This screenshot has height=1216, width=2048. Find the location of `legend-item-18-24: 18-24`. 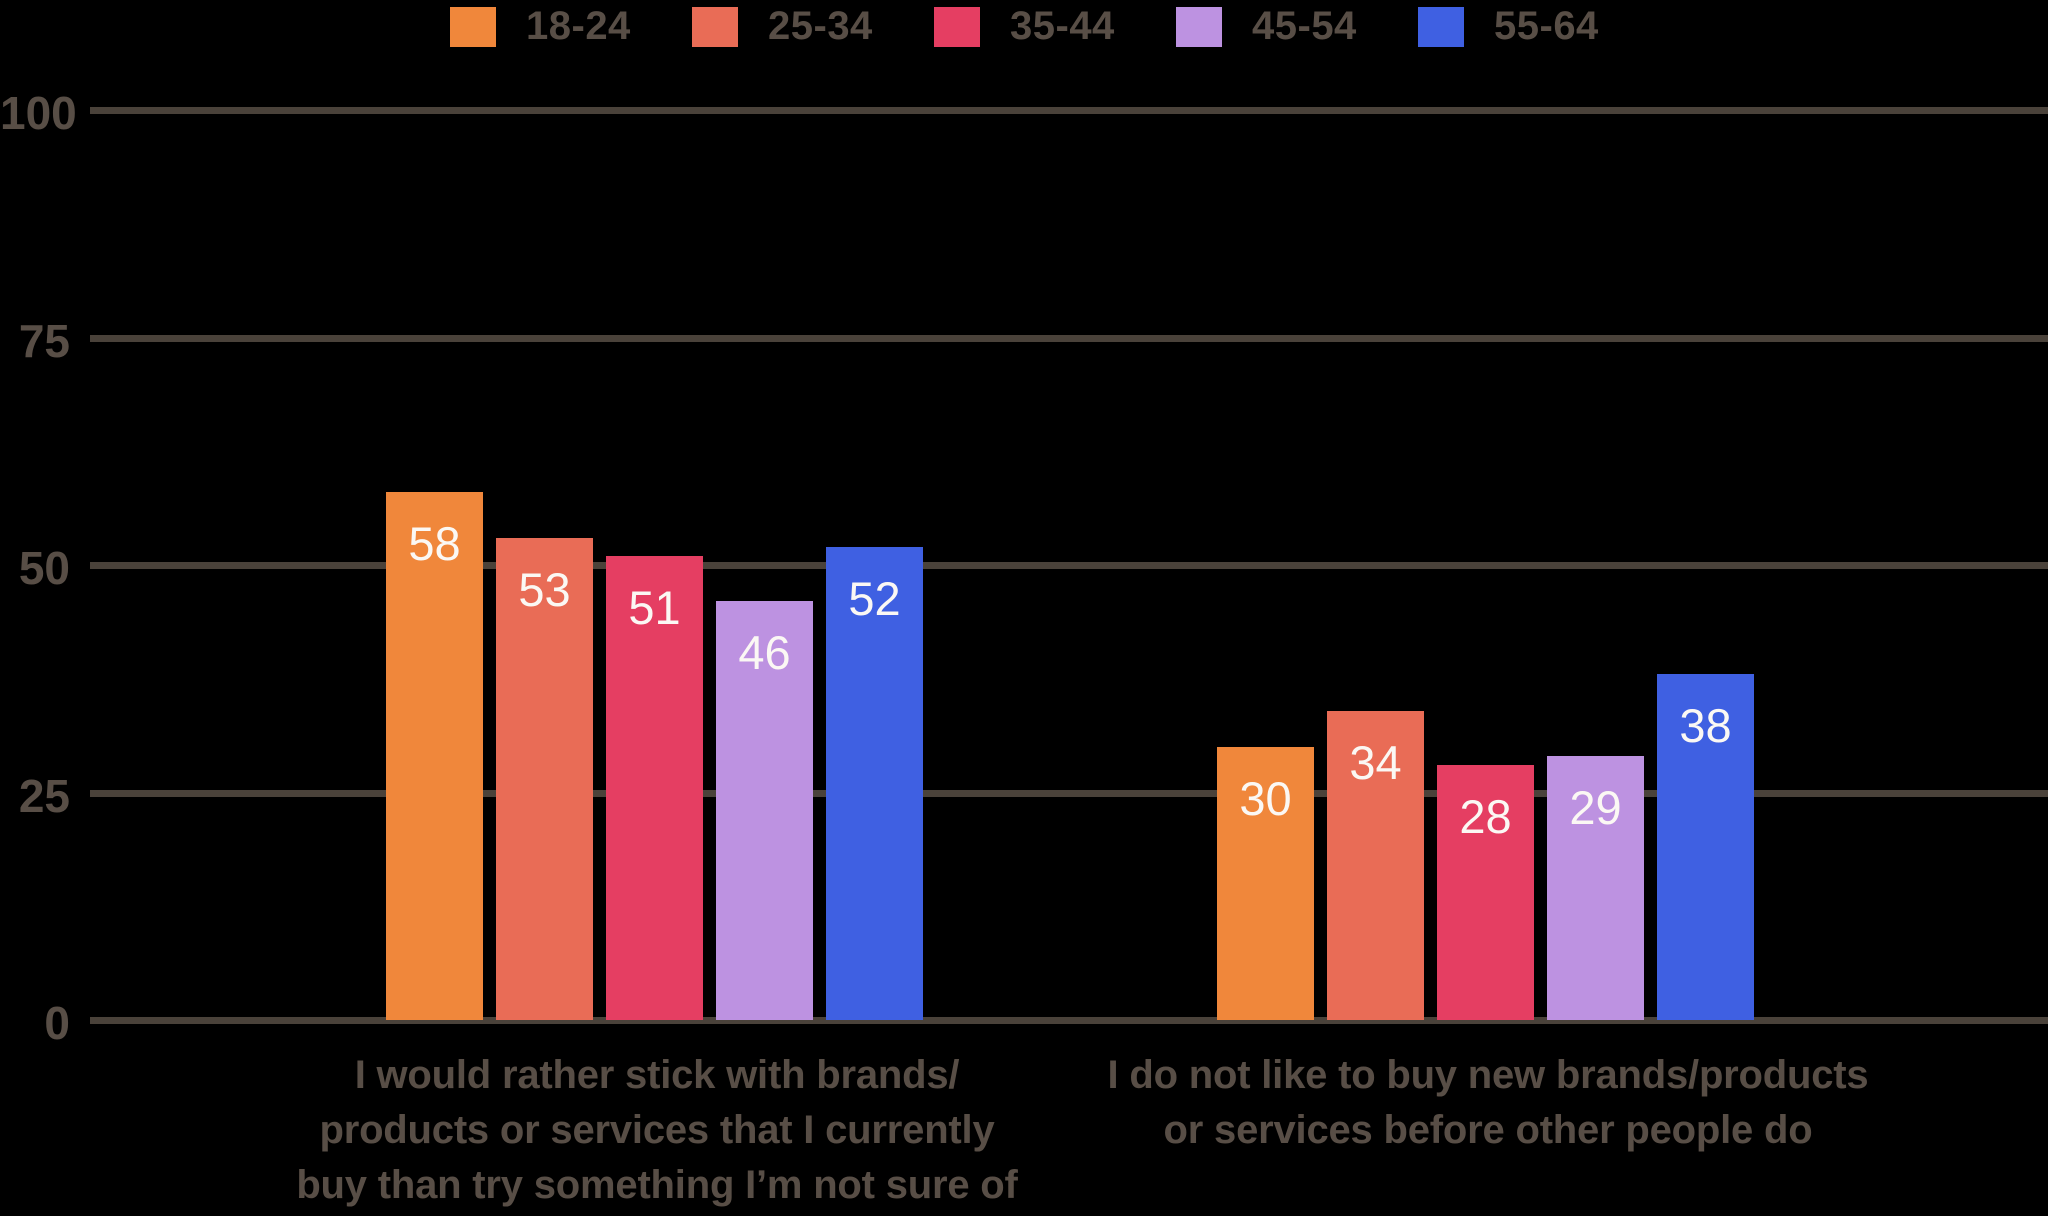

legend-item-18-24: 18-24 is located at coordinates (540, 24).